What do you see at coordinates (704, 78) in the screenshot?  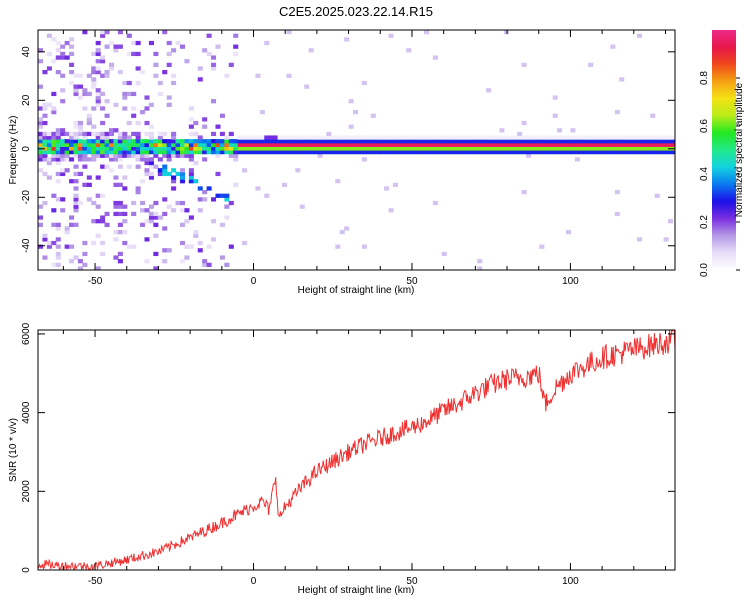 I see `colorbar-tick-label: 0.8` at bounding box center [704, 78].